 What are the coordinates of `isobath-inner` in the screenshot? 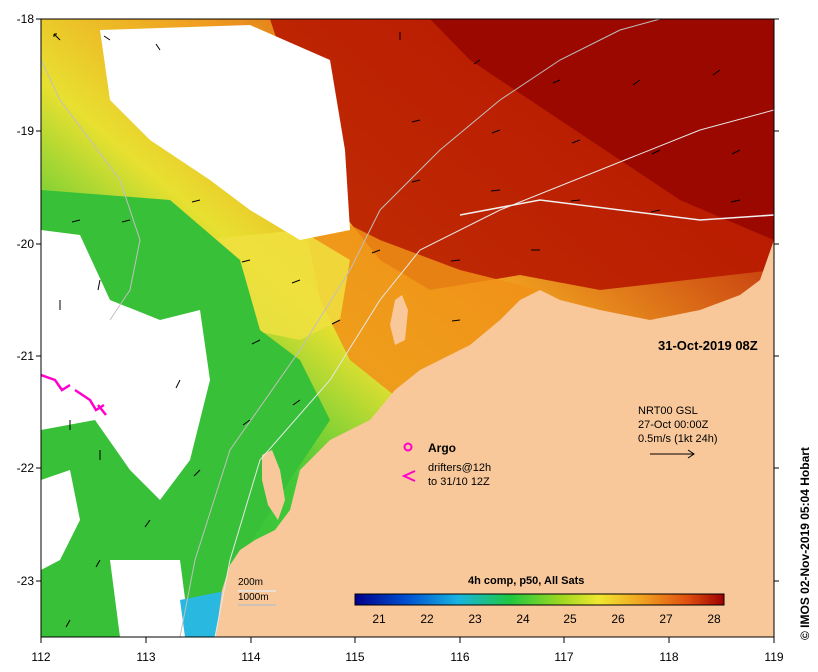 It's located at (616, 210).